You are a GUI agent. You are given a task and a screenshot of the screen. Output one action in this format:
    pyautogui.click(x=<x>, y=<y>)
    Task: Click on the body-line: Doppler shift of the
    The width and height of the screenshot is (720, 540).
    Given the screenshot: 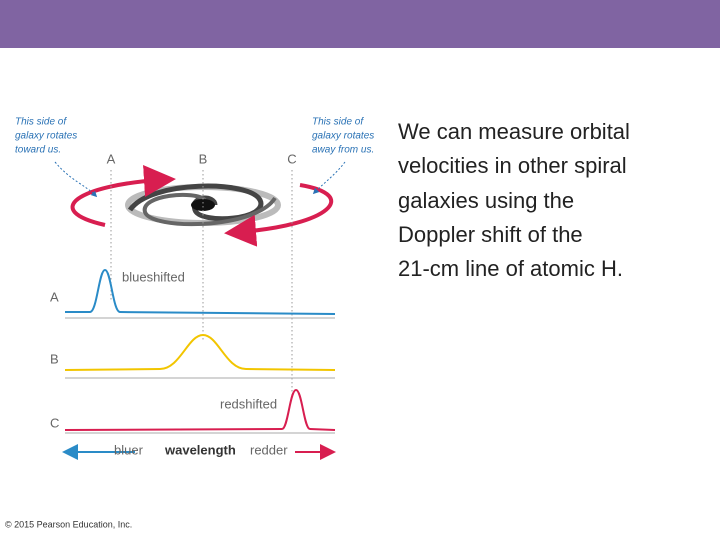 What is the action you would take?
    pyautogui.click(x=490, y=234)
    